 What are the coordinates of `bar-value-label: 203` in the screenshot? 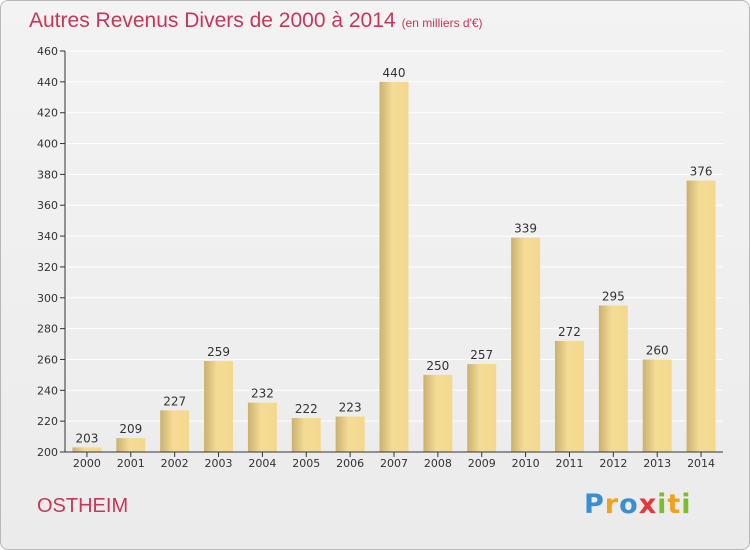 It's located at (86, 438).